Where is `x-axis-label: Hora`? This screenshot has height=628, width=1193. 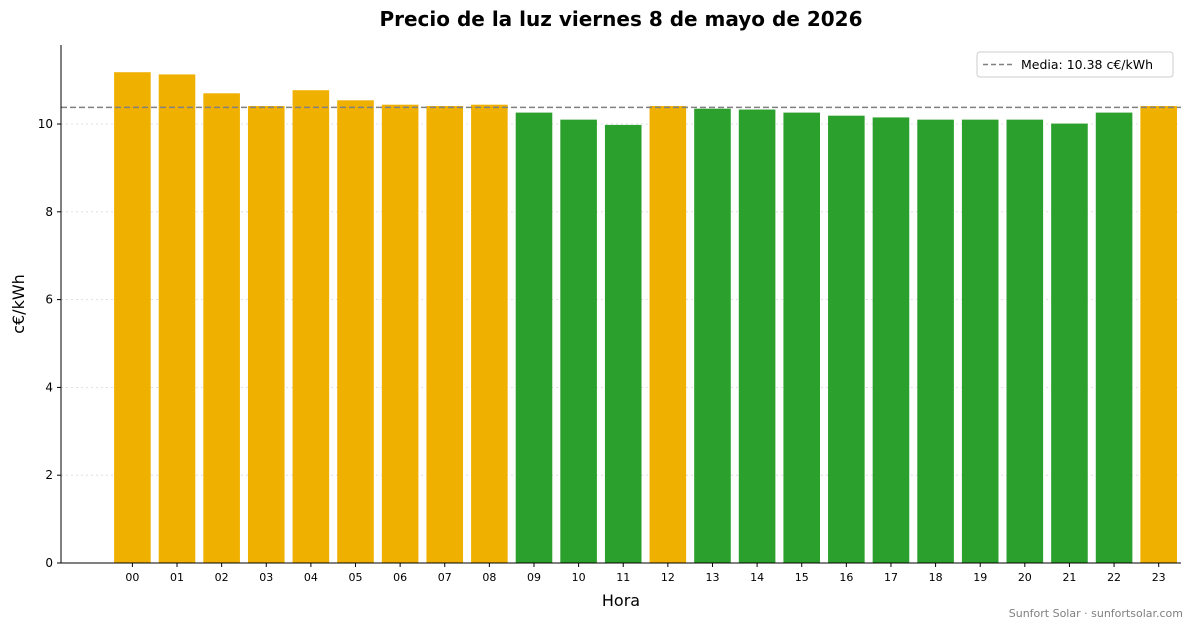
x-axis-label: Hora is located at coordinates (621, 600).